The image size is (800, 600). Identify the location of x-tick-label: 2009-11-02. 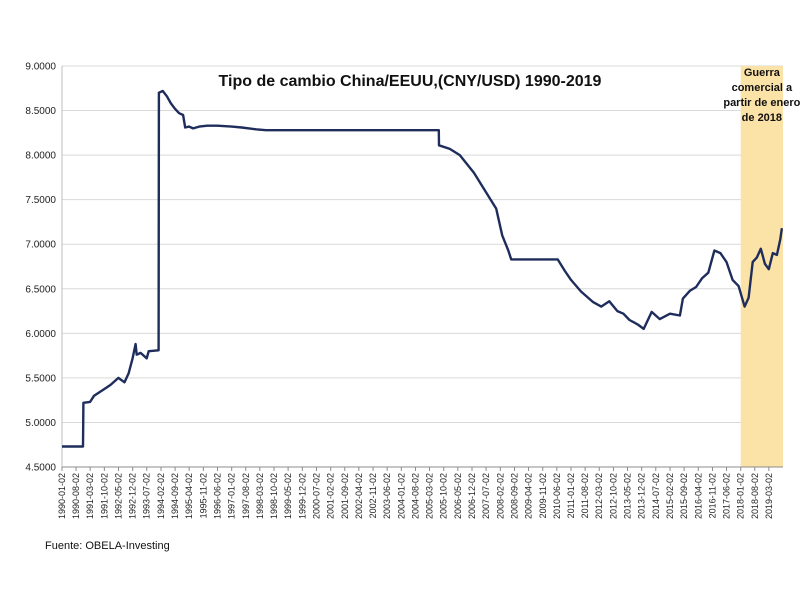
(543, 495).